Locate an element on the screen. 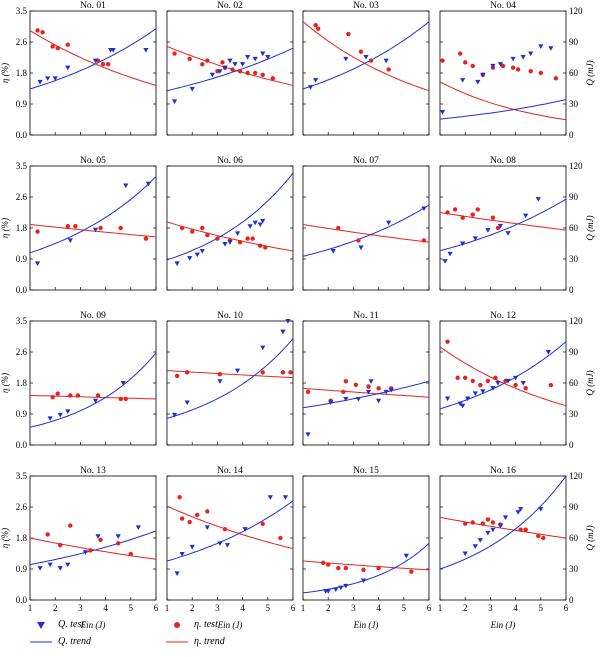 The image size is (600, 657). panel-03: No. 03 is located at coordinates (366, 68).